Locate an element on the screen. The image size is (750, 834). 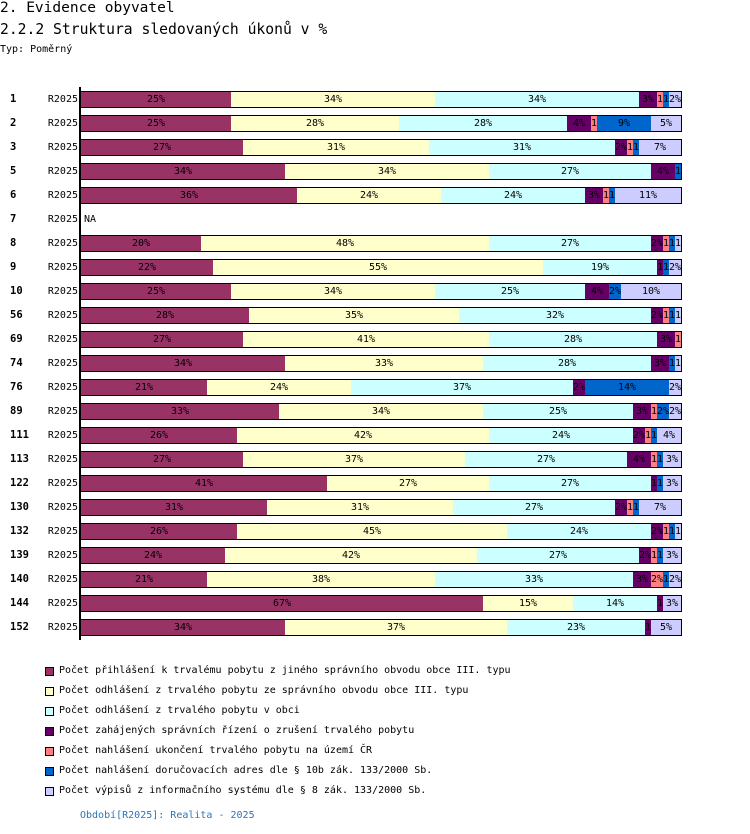
bar-segment-label: 14% is located at coordinates (627, 387).